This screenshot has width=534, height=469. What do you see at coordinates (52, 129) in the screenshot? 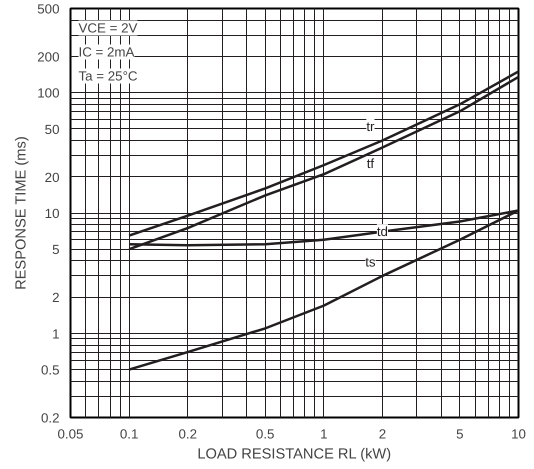
I see `y-tick-label: 50` at bounding box center [52, 129].